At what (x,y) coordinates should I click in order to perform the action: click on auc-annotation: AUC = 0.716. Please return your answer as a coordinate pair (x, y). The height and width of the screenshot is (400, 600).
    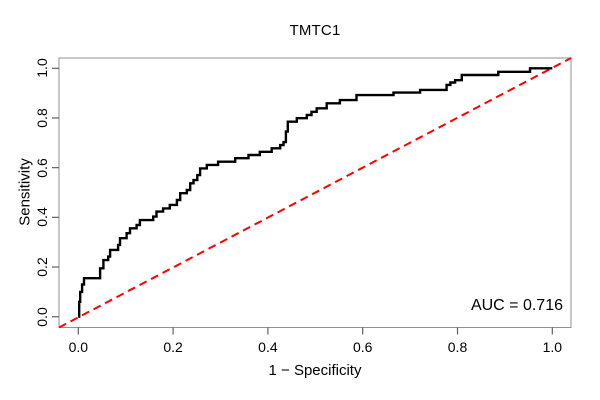
    Looking at the image, I should click on (516, 305).